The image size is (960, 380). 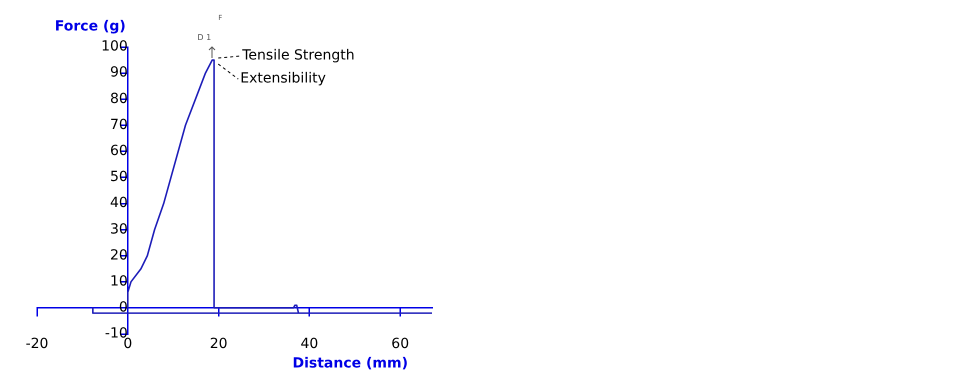 What do you see at coordinates (119, 203) in the screenshot?
I see `y-tick-label: 40` at bounding box center [119, 203].